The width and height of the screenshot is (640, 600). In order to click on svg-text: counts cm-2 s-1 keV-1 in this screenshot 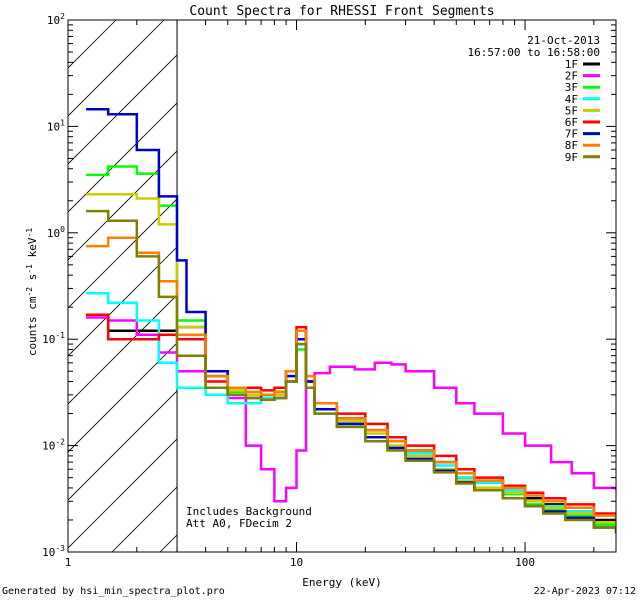, I will do `click(32, 292)`.